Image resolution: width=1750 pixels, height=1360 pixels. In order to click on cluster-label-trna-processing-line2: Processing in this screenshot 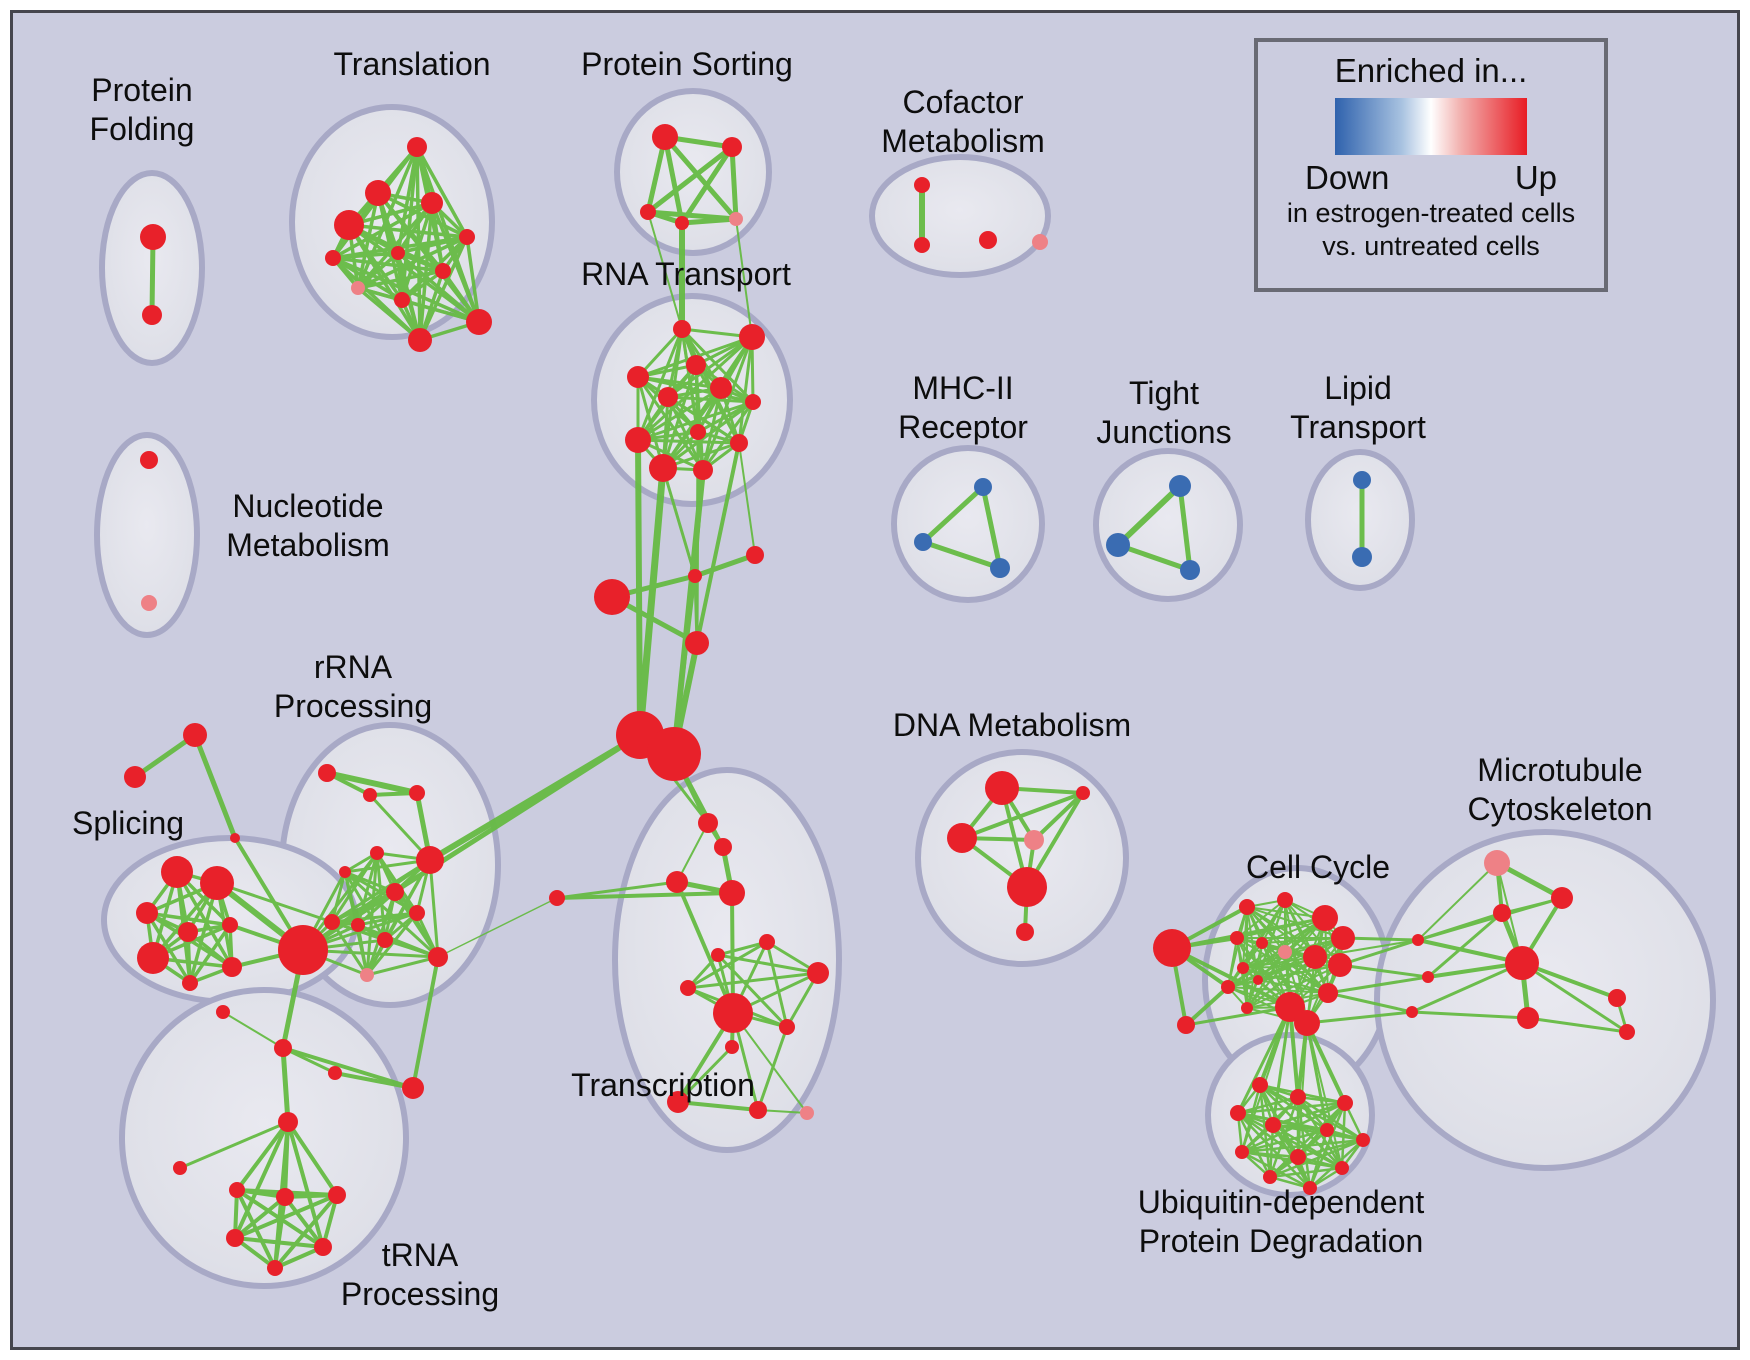, I will do `click(420, 1294)`.